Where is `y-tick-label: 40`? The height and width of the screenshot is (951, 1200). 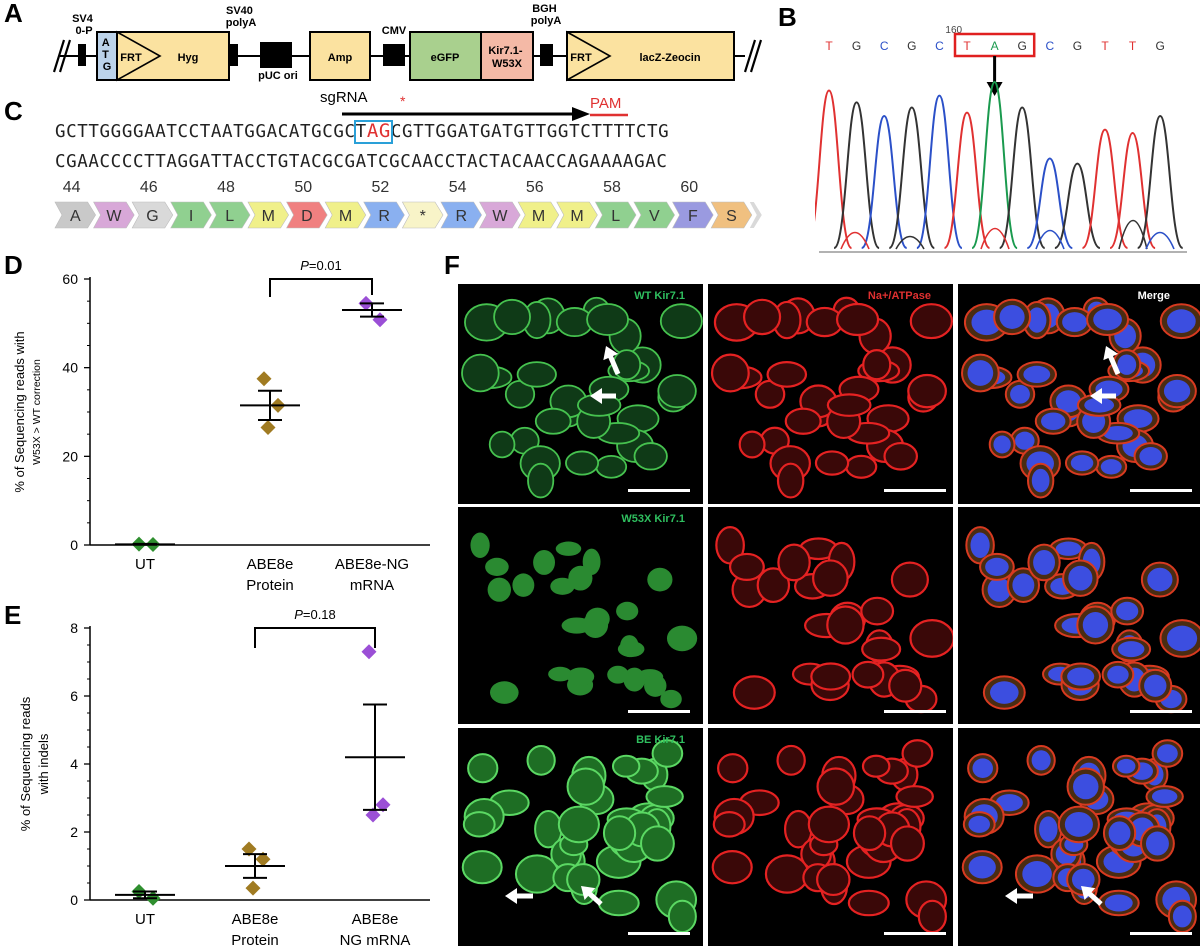
y-tick-label: 40 is located at coordinates (70, 368).